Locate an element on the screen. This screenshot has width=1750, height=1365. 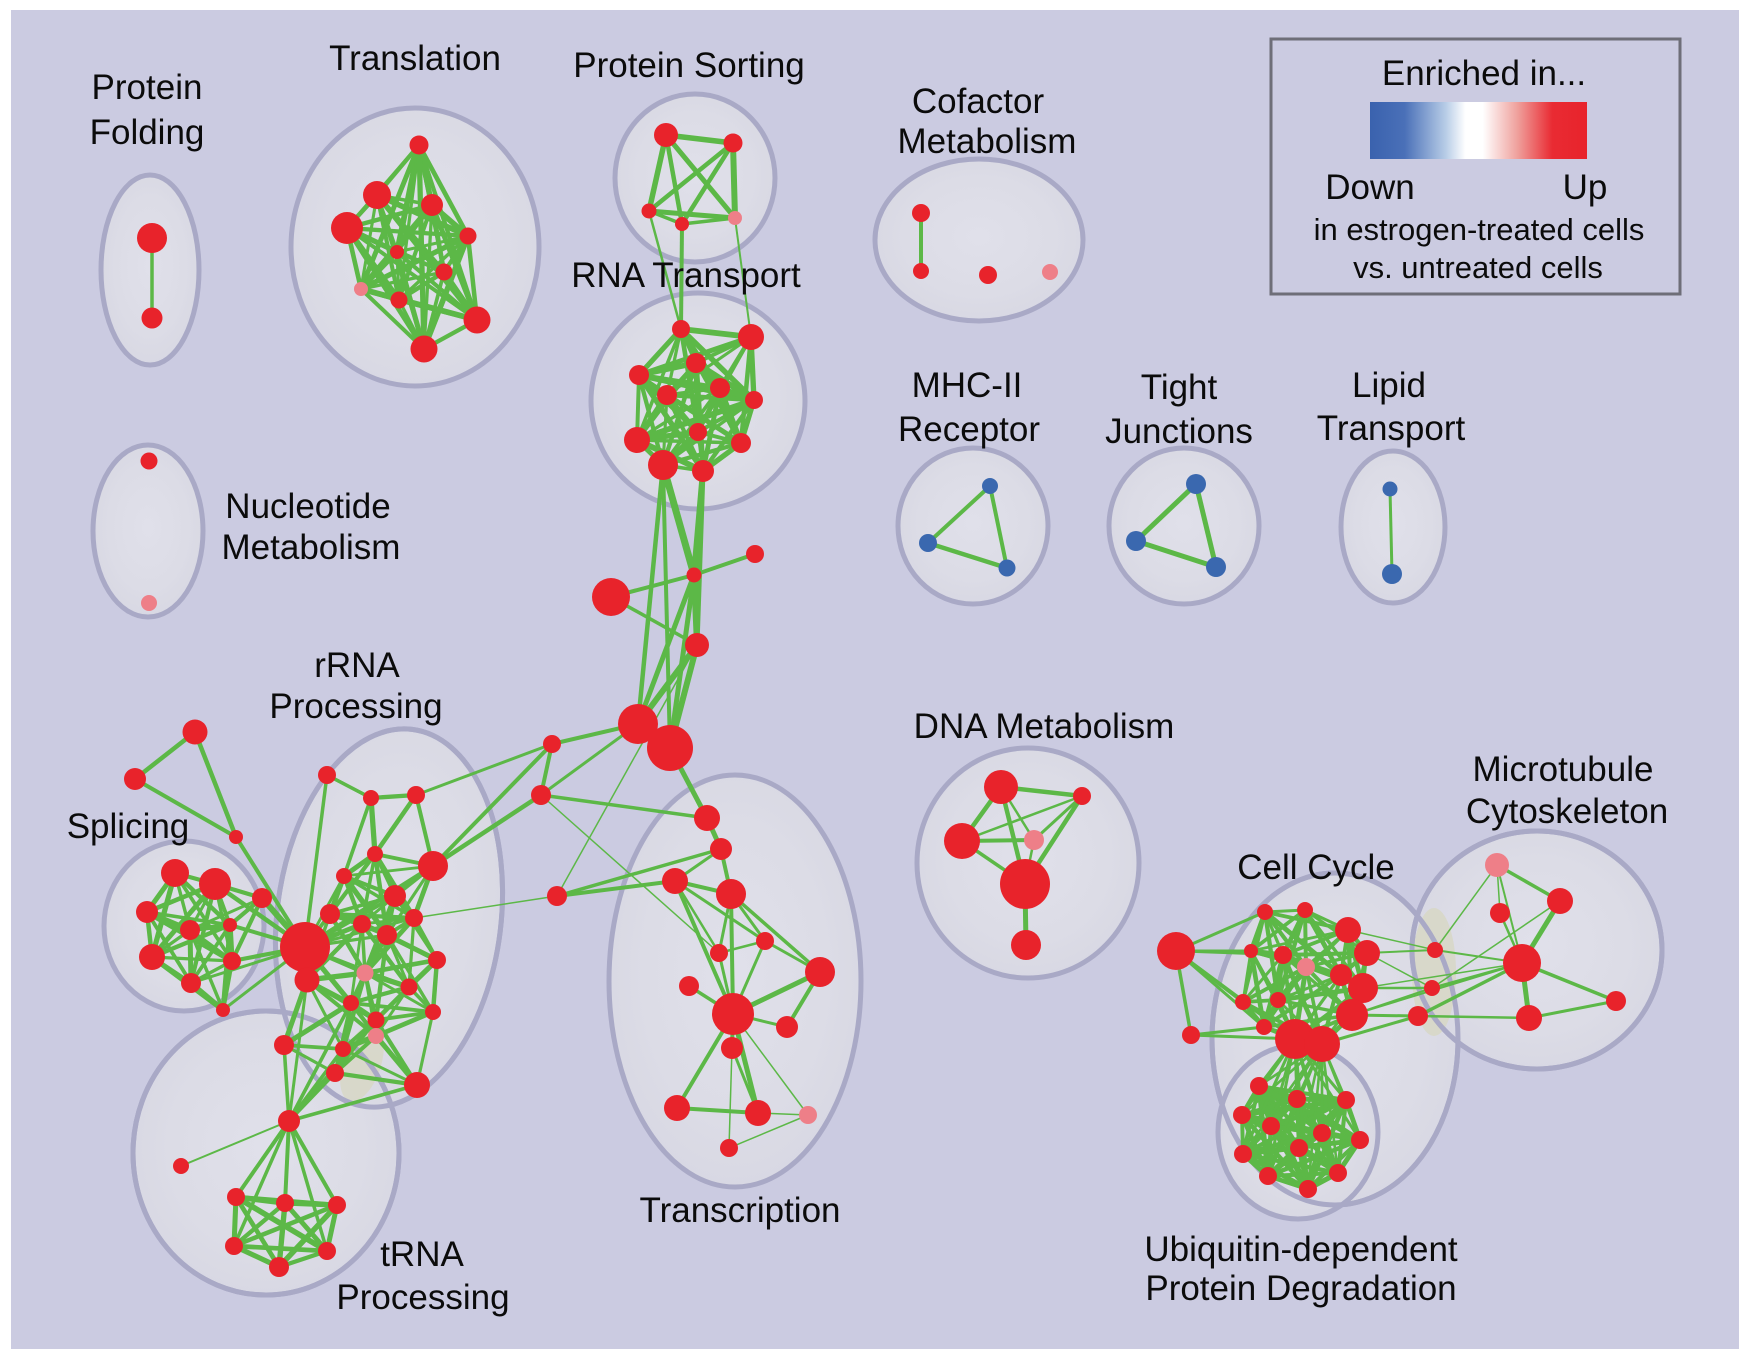
svg-text: tRNA is located at coordinates (422, 1254).